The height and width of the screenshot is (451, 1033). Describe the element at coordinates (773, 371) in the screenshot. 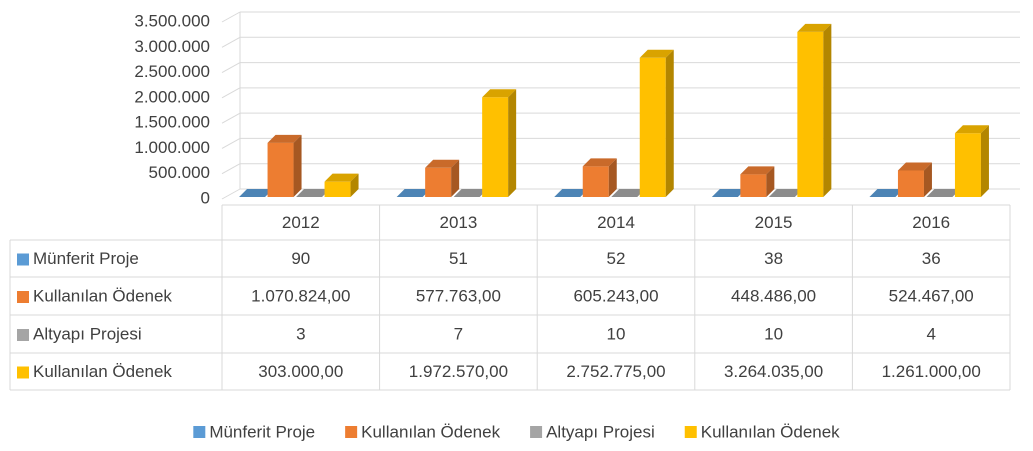

I see `table-cell: 3.264.035,00` at that location.